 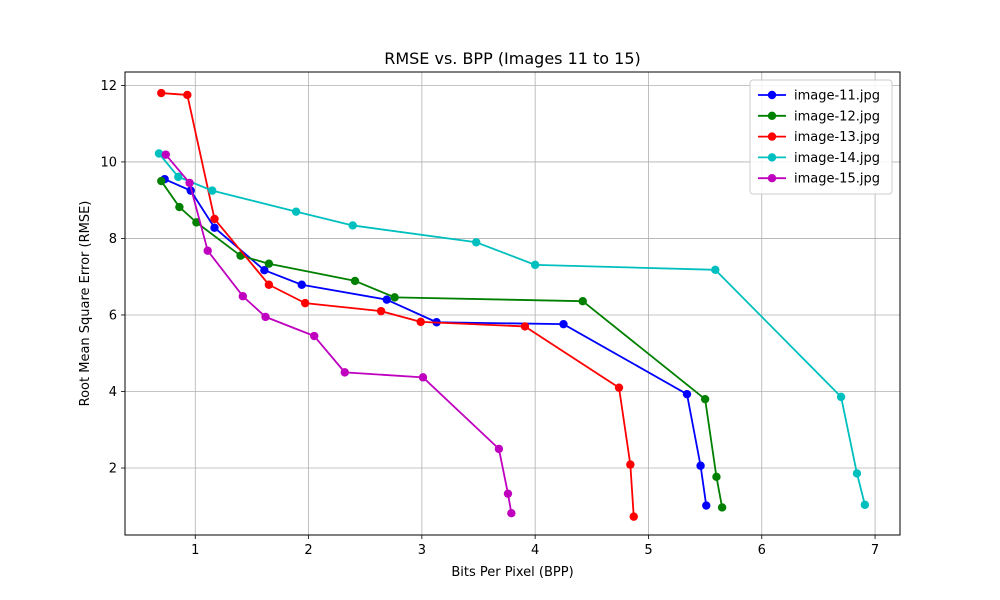 I want to click on legend-item: image-12.jpg, so click(x=819, y=116).